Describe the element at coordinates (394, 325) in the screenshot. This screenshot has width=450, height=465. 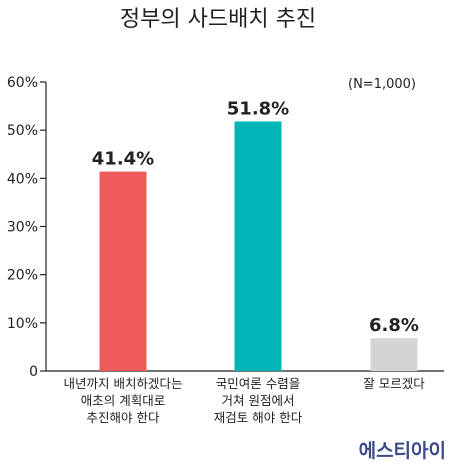
I see `bar-value-label: 6.8%` at that location.